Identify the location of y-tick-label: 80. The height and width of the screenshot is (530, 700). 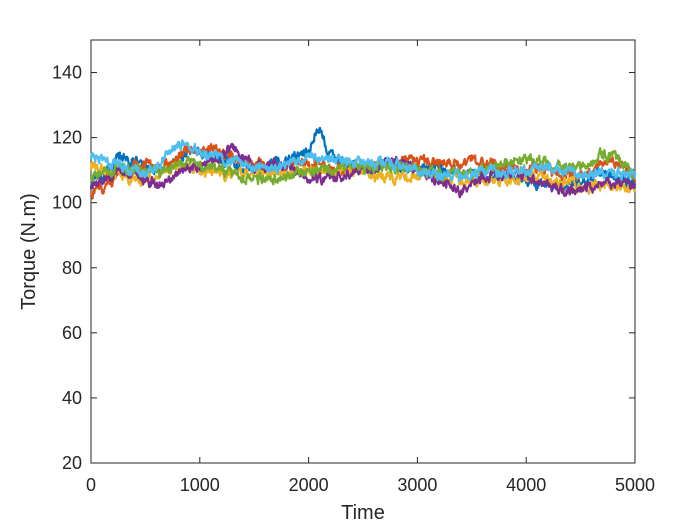
(72, 268).